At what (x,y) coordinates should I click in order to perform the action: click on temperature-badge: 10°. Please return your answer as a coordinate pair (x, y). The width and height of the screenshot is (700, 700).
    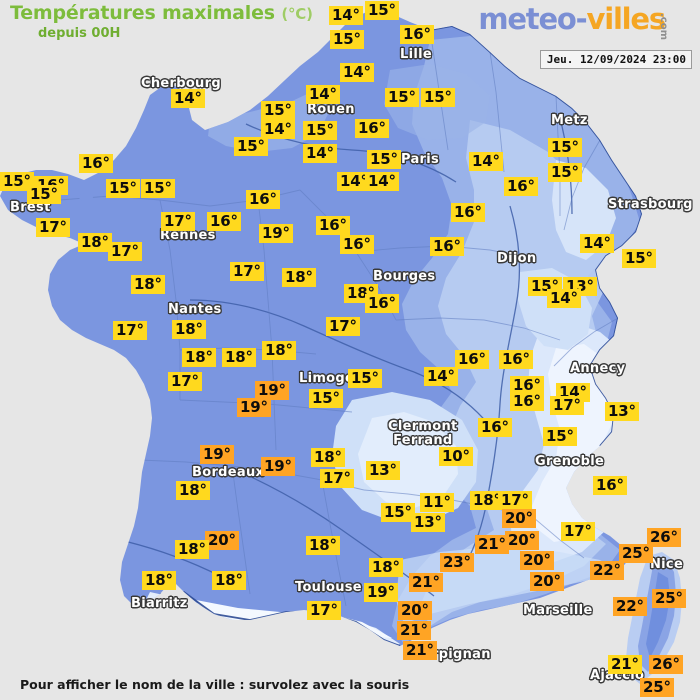
    Looking at the image, I should click on (456, 456).